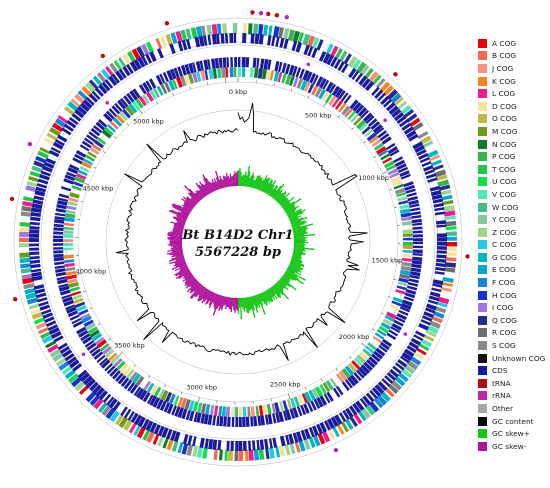 Image resolution: width=550 pixels, height=488 pixels. I want to click on legend-item: P COG, so click(514, 156).